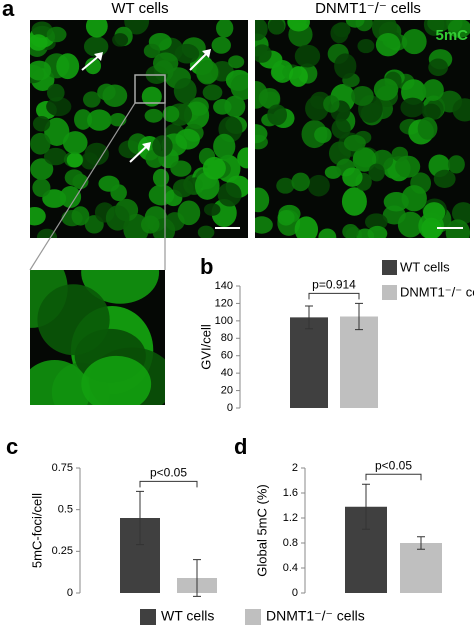 The image size is (474, 626). Describe the element at coordinates (168, 473) in the screenshot. I see `p-value: p<0.05` at that location.